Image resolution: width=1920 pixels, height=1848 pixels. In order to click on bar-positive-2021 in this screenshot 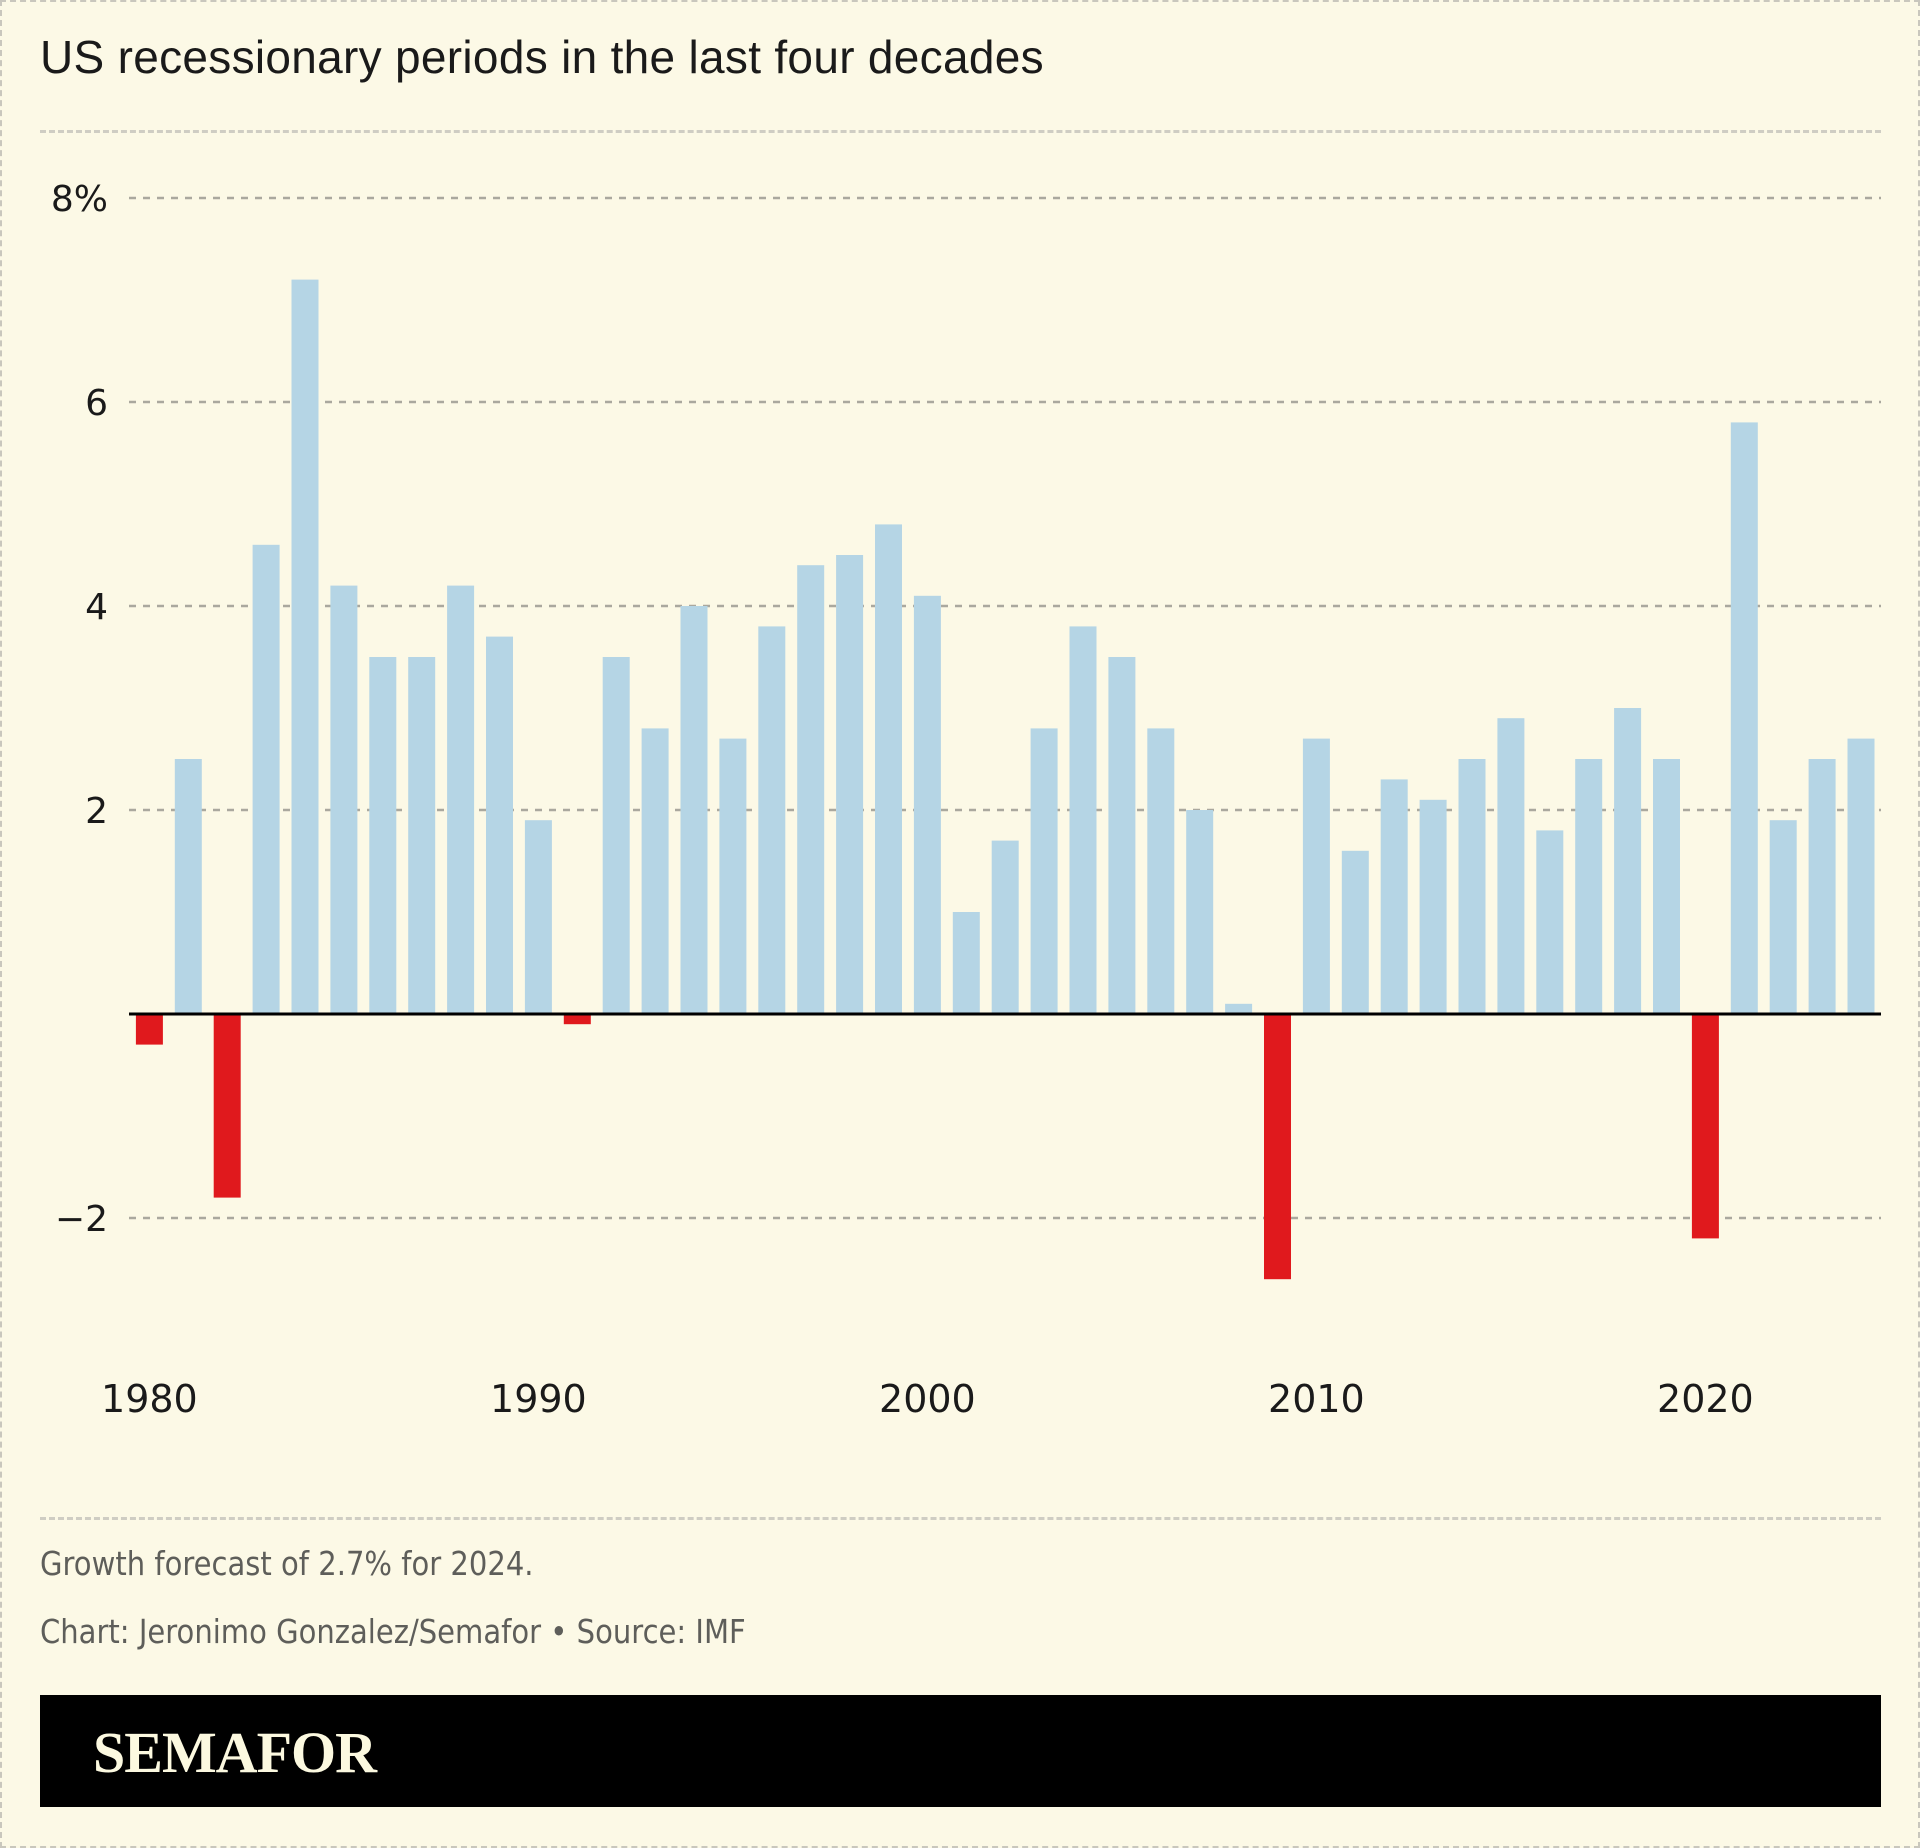, I will do `click(1744, 718)`.